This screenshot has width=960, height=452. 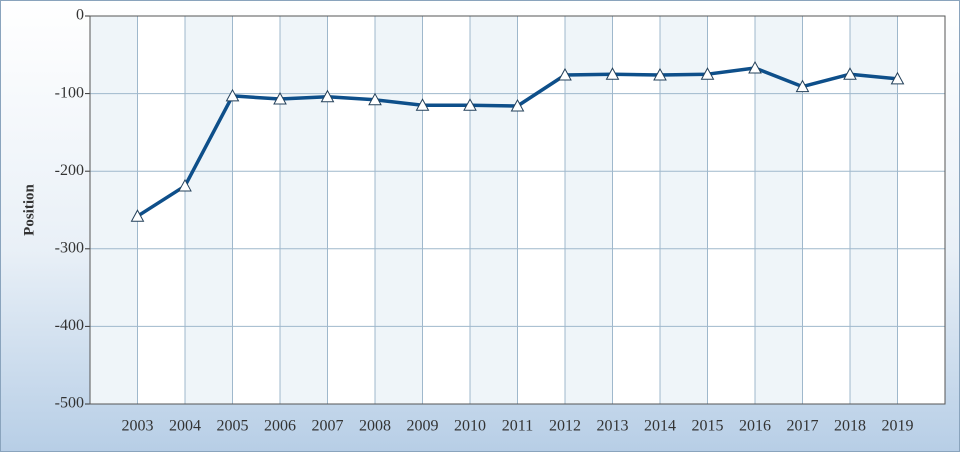 What do you see at coordinates (517, 426) in the screenshot?
I see `x-tick-label: 2011` at bounding box center [517, 426].